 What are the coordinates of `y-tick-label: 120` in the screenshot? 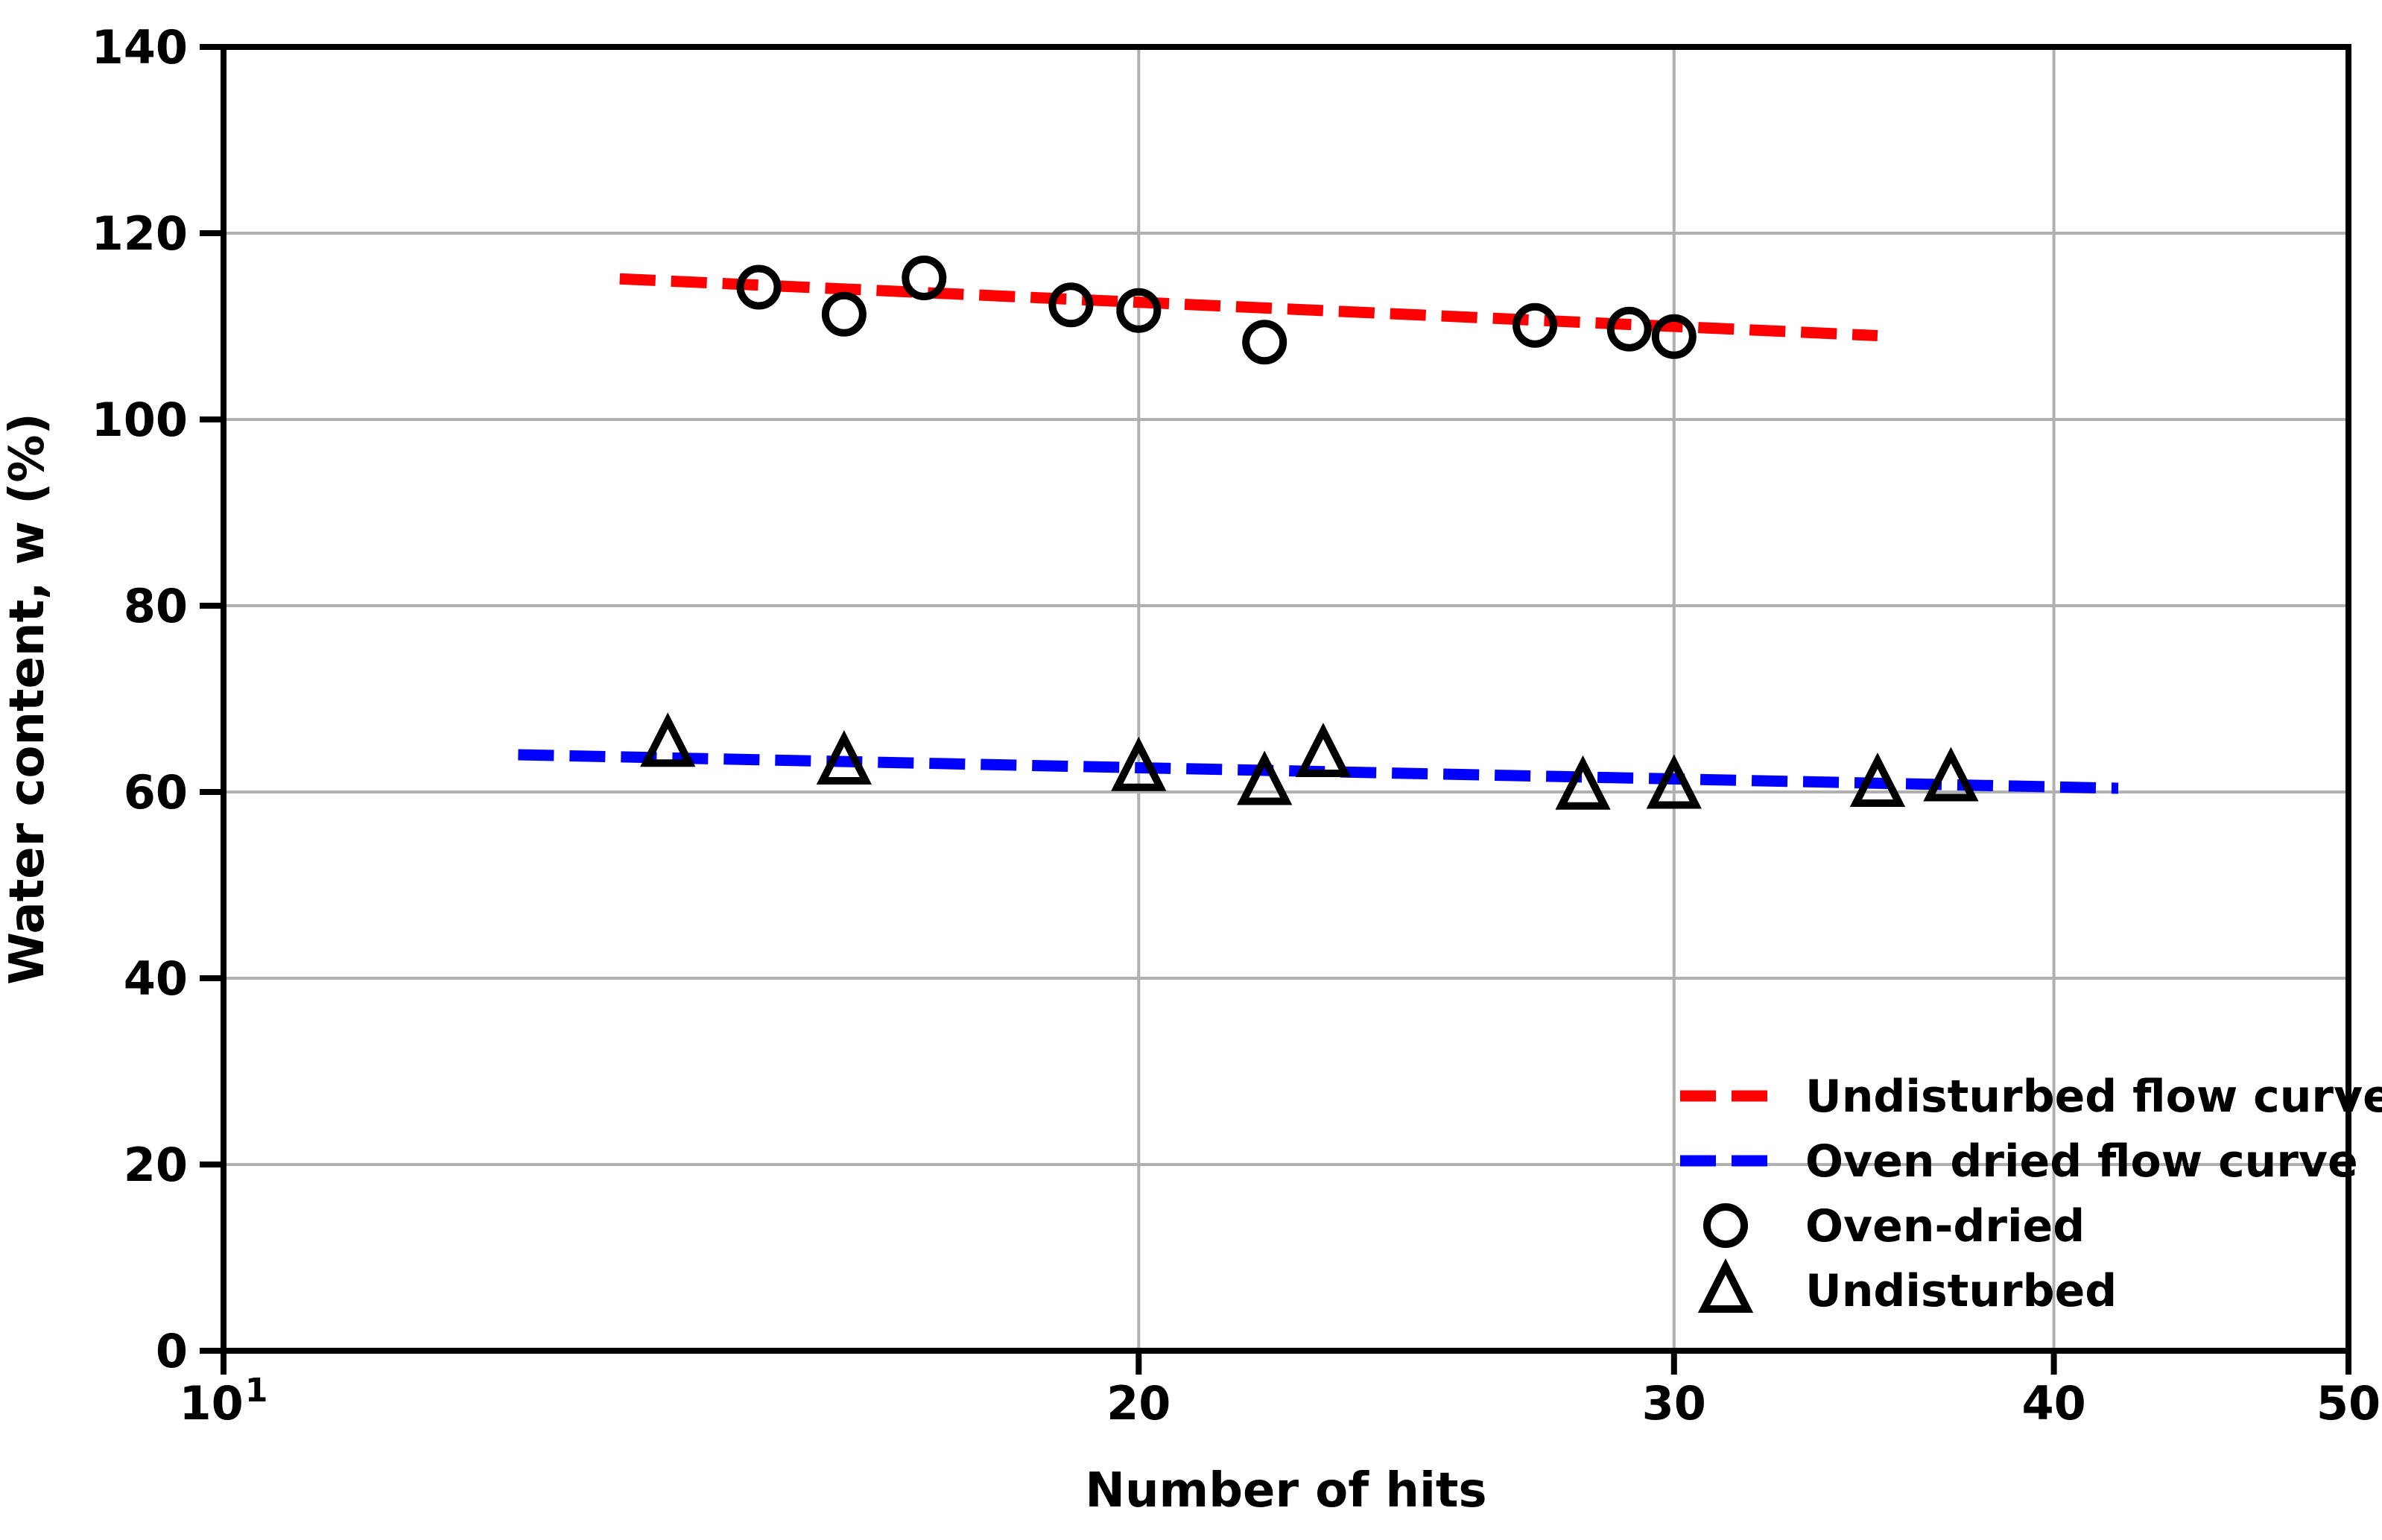 It's located at (140, 233).